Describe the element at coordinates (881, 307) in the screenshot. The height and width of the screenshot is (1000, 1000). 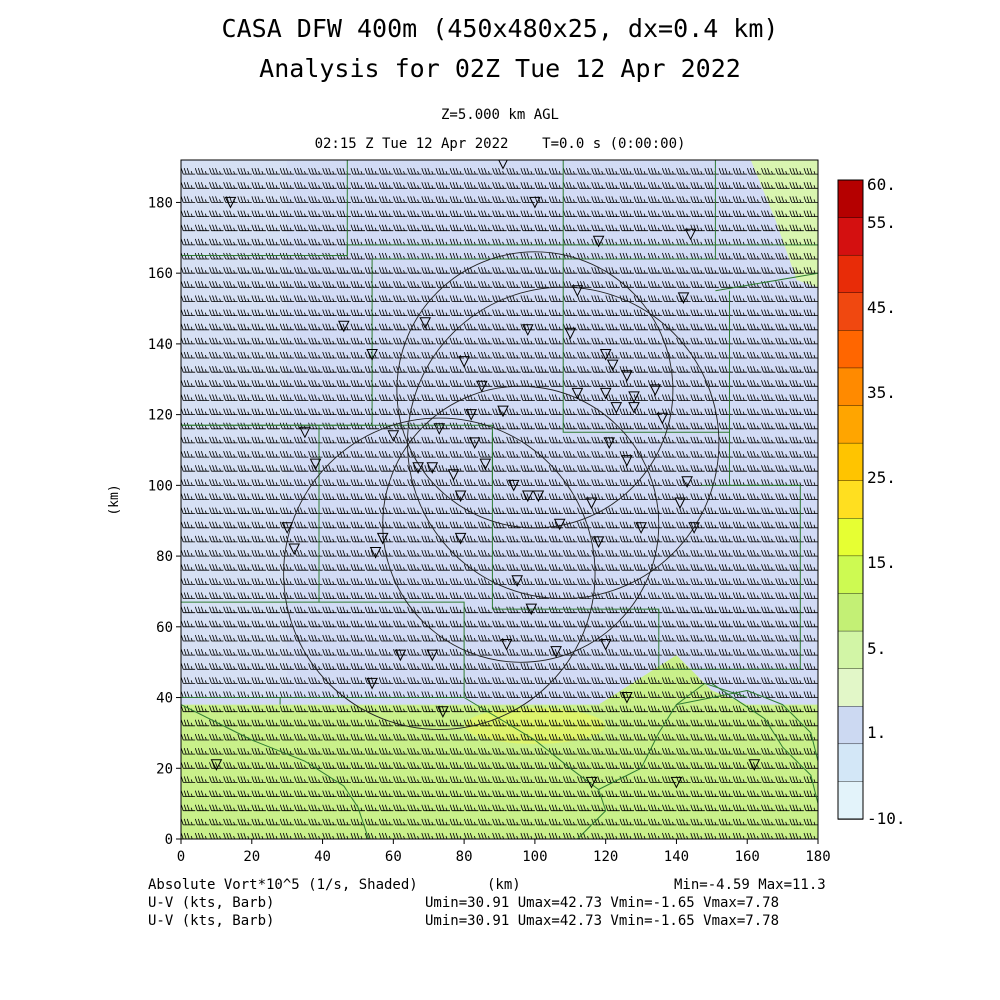
I see `colorbar-label-2: 45.` at that location.